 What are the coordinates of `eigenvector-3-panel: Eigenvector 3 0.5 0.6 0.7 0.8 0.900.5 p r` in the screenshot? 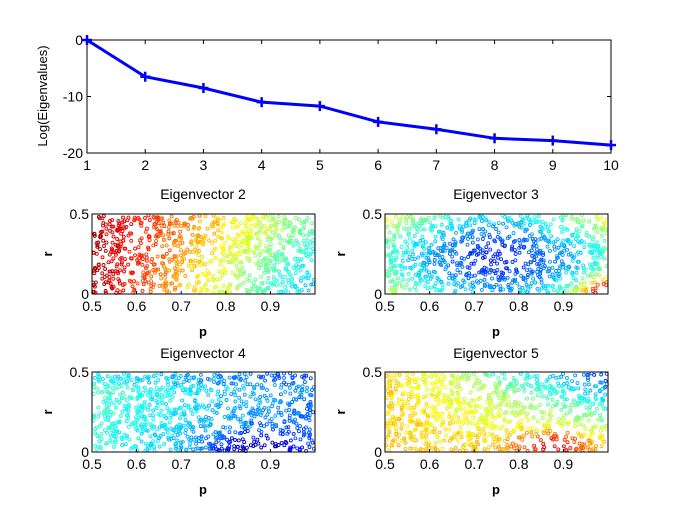 It's located at (471, 262).